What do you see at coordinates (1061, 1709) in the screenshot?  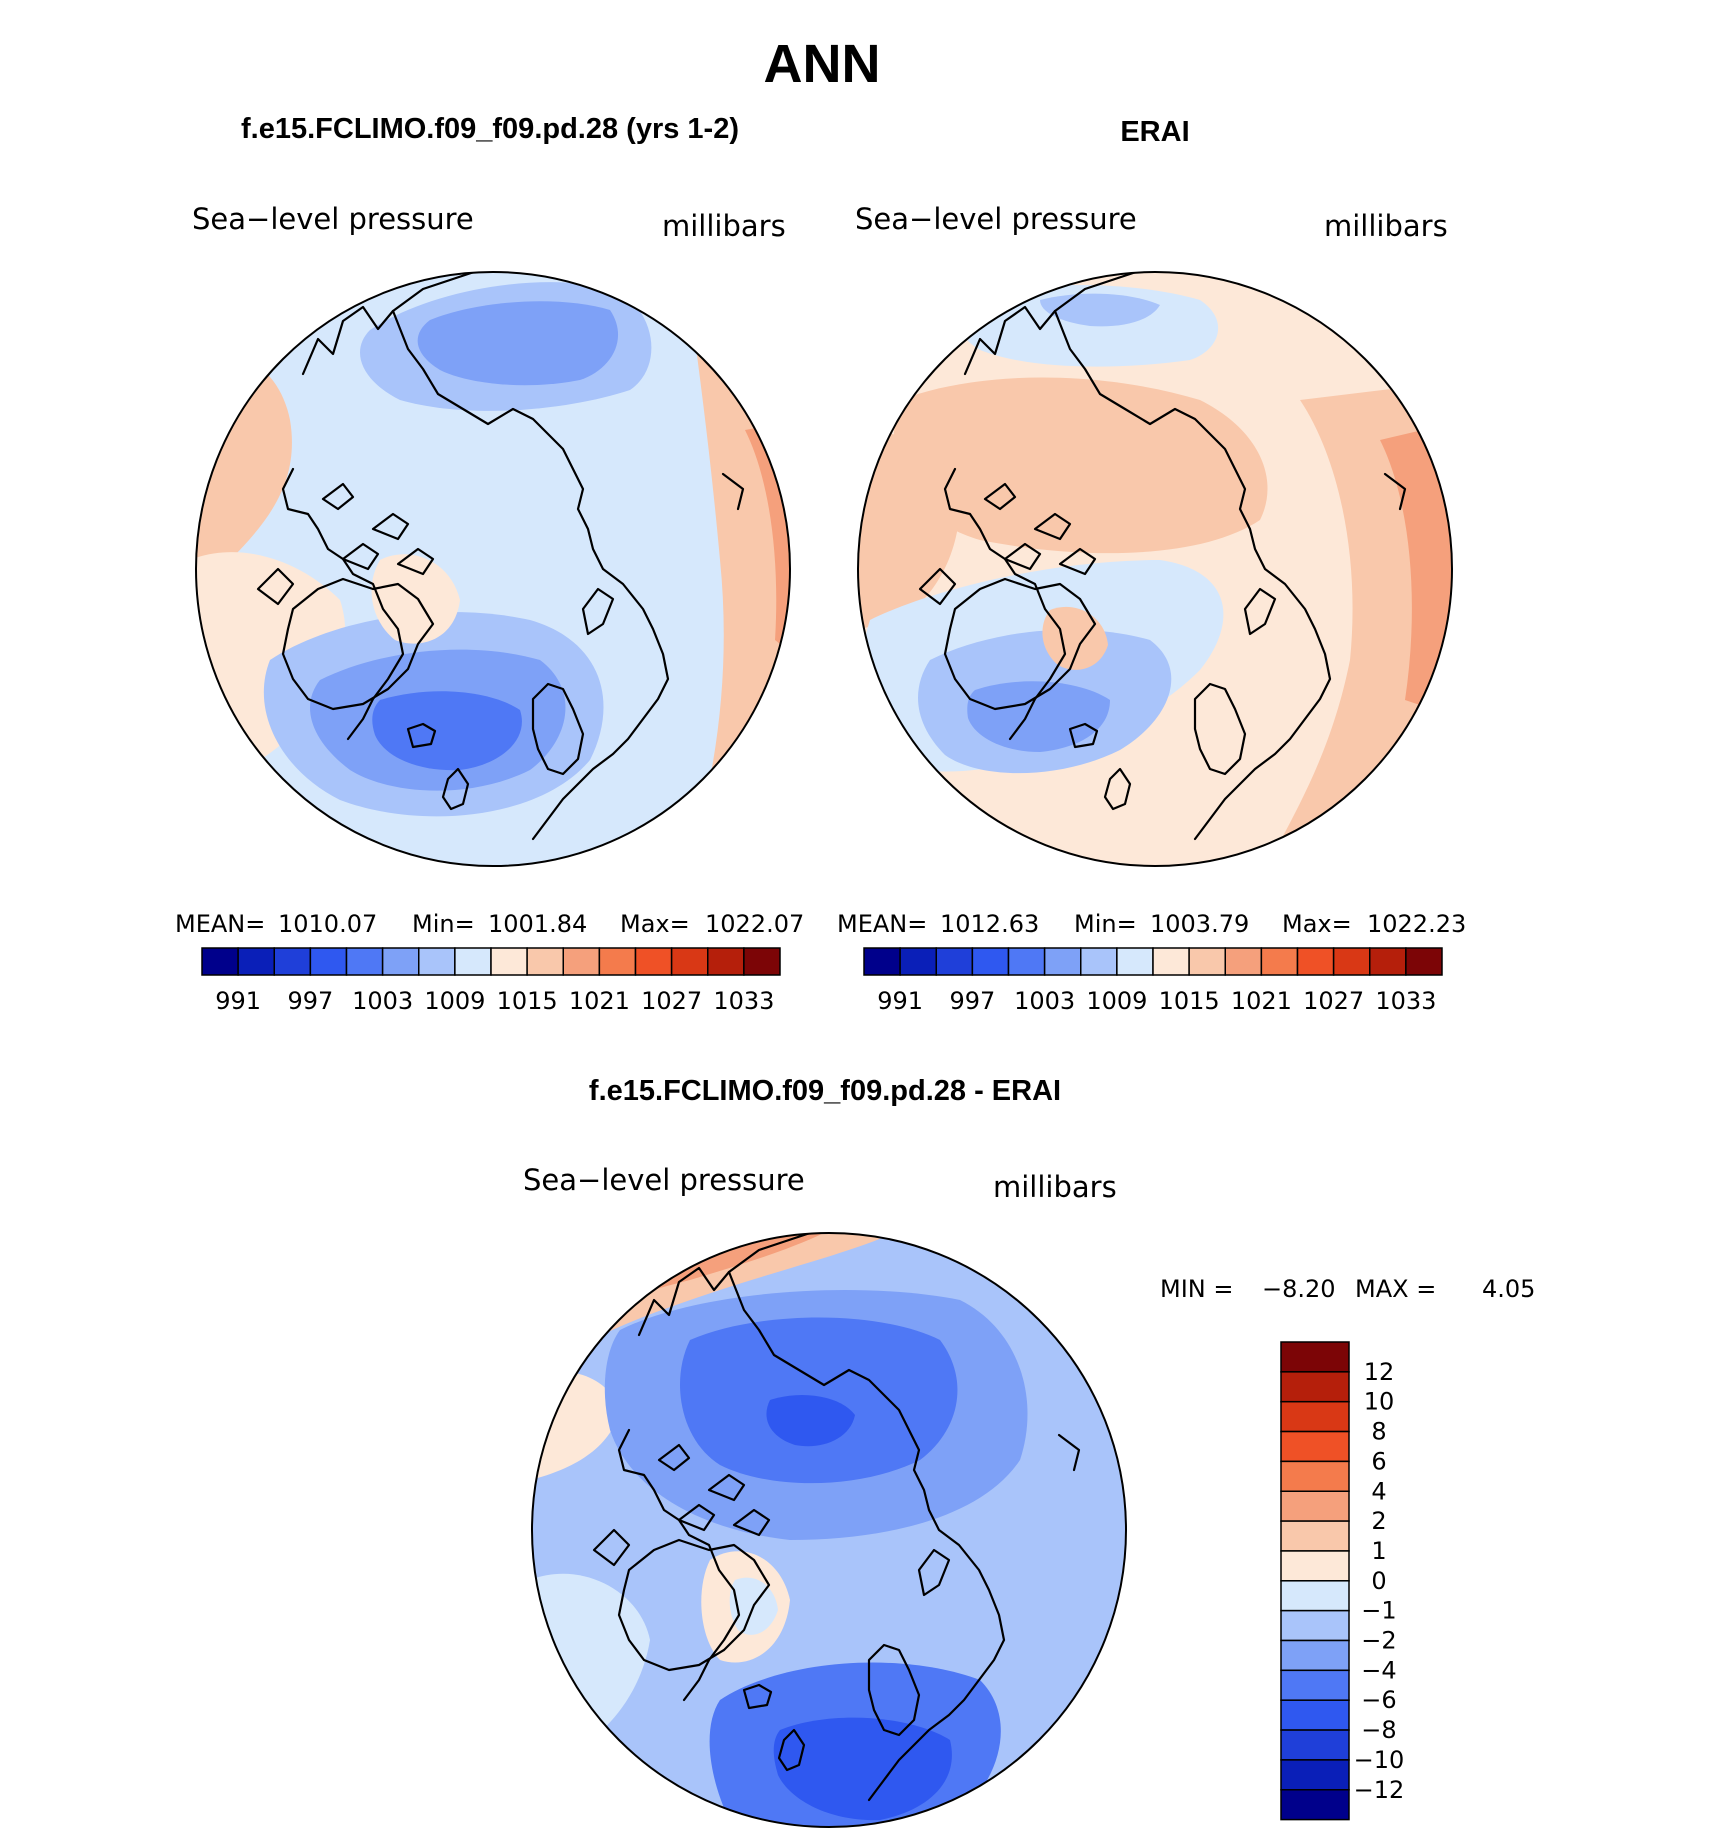 I see `region-southeast-light` at bounding box center [1061, 1709].